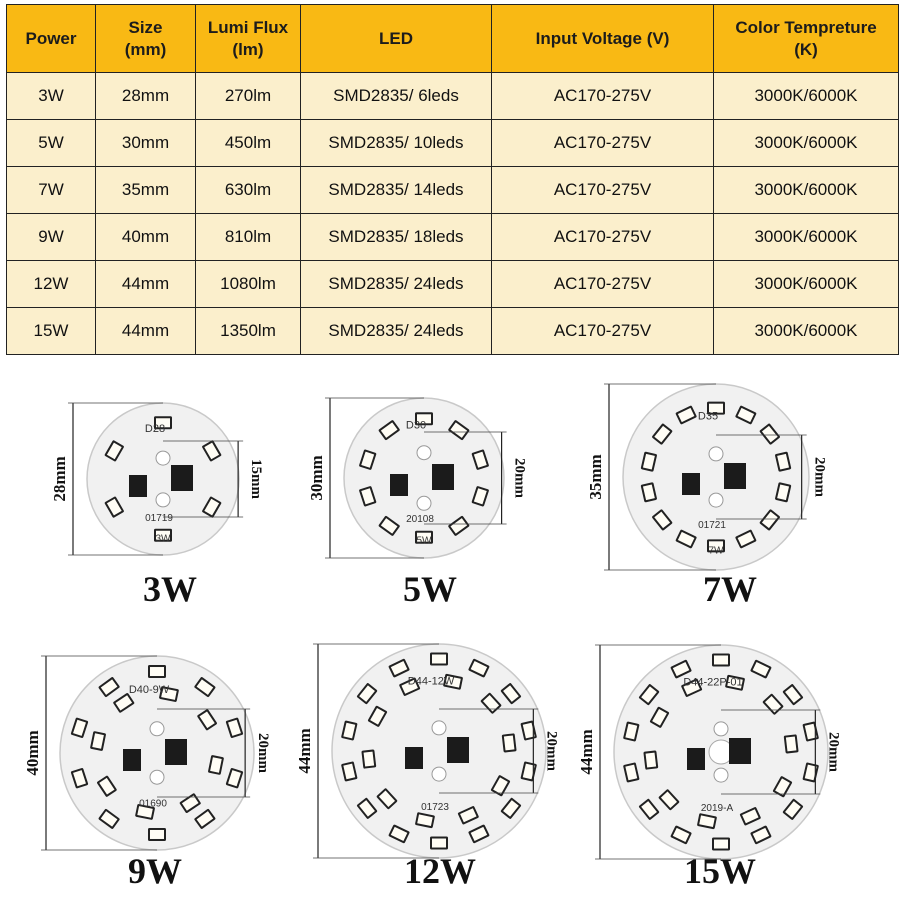 The height and width of the screenshot is (914, 900). I want to click on diameter-label: 28mm, so click(59, 478).